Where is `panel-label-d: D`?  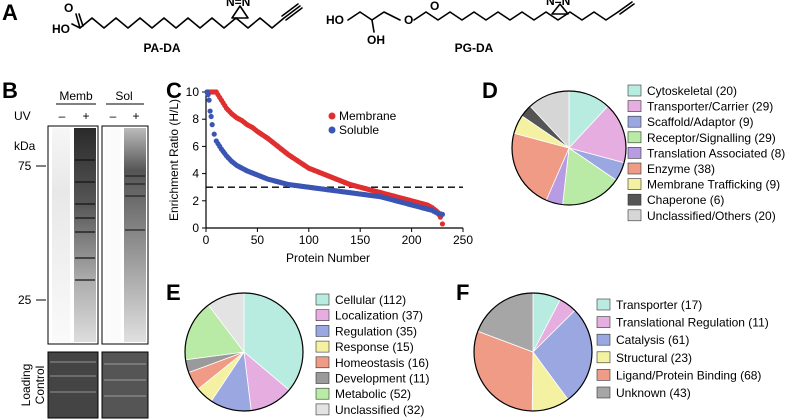 panel-label-d: D is located at coordinates (490, 90).